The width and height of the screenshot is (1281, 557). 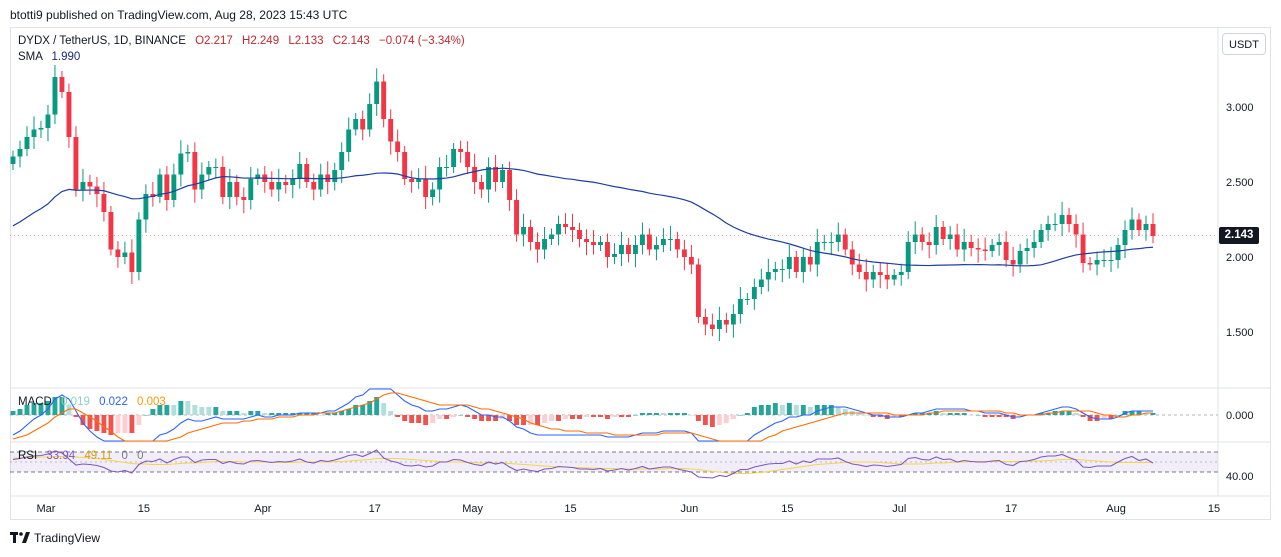 What do you see at coordinates (151, 402) in the screenshot?
I see `macd-signal-value: 0.003` at bounding box center [151, 402].